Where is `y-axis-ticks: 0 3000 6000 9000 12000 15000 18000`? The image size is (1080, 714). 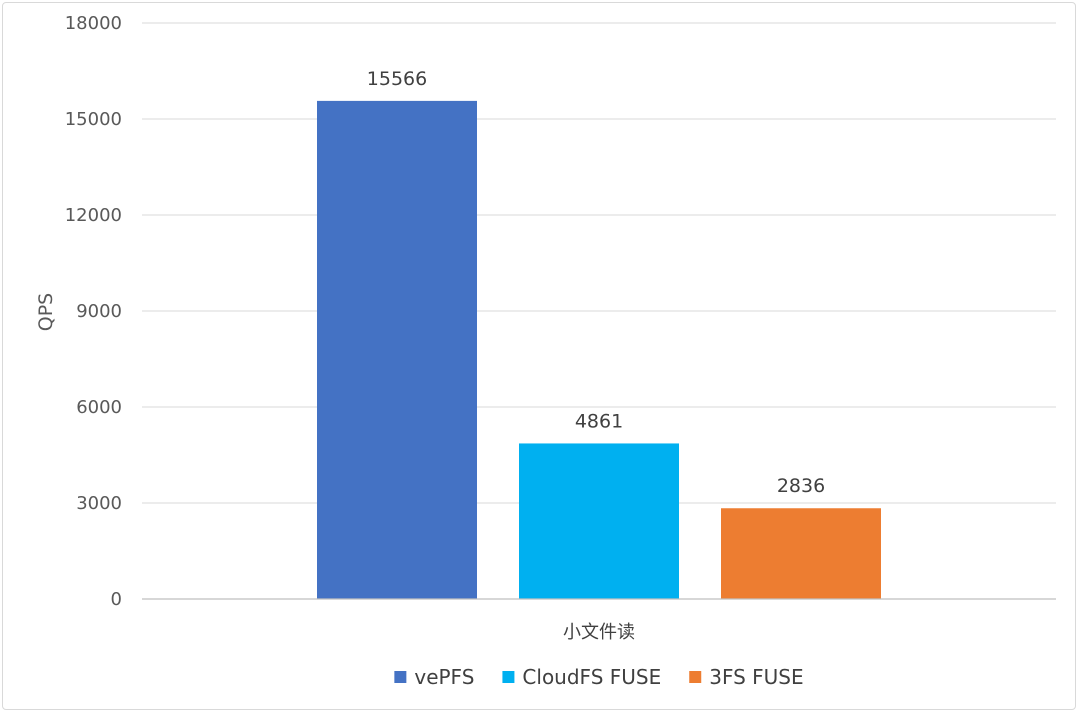
y-axis-ticks: 0 3000 6000 9000 12000 15000 18000 is located at coordinates (93, 311).